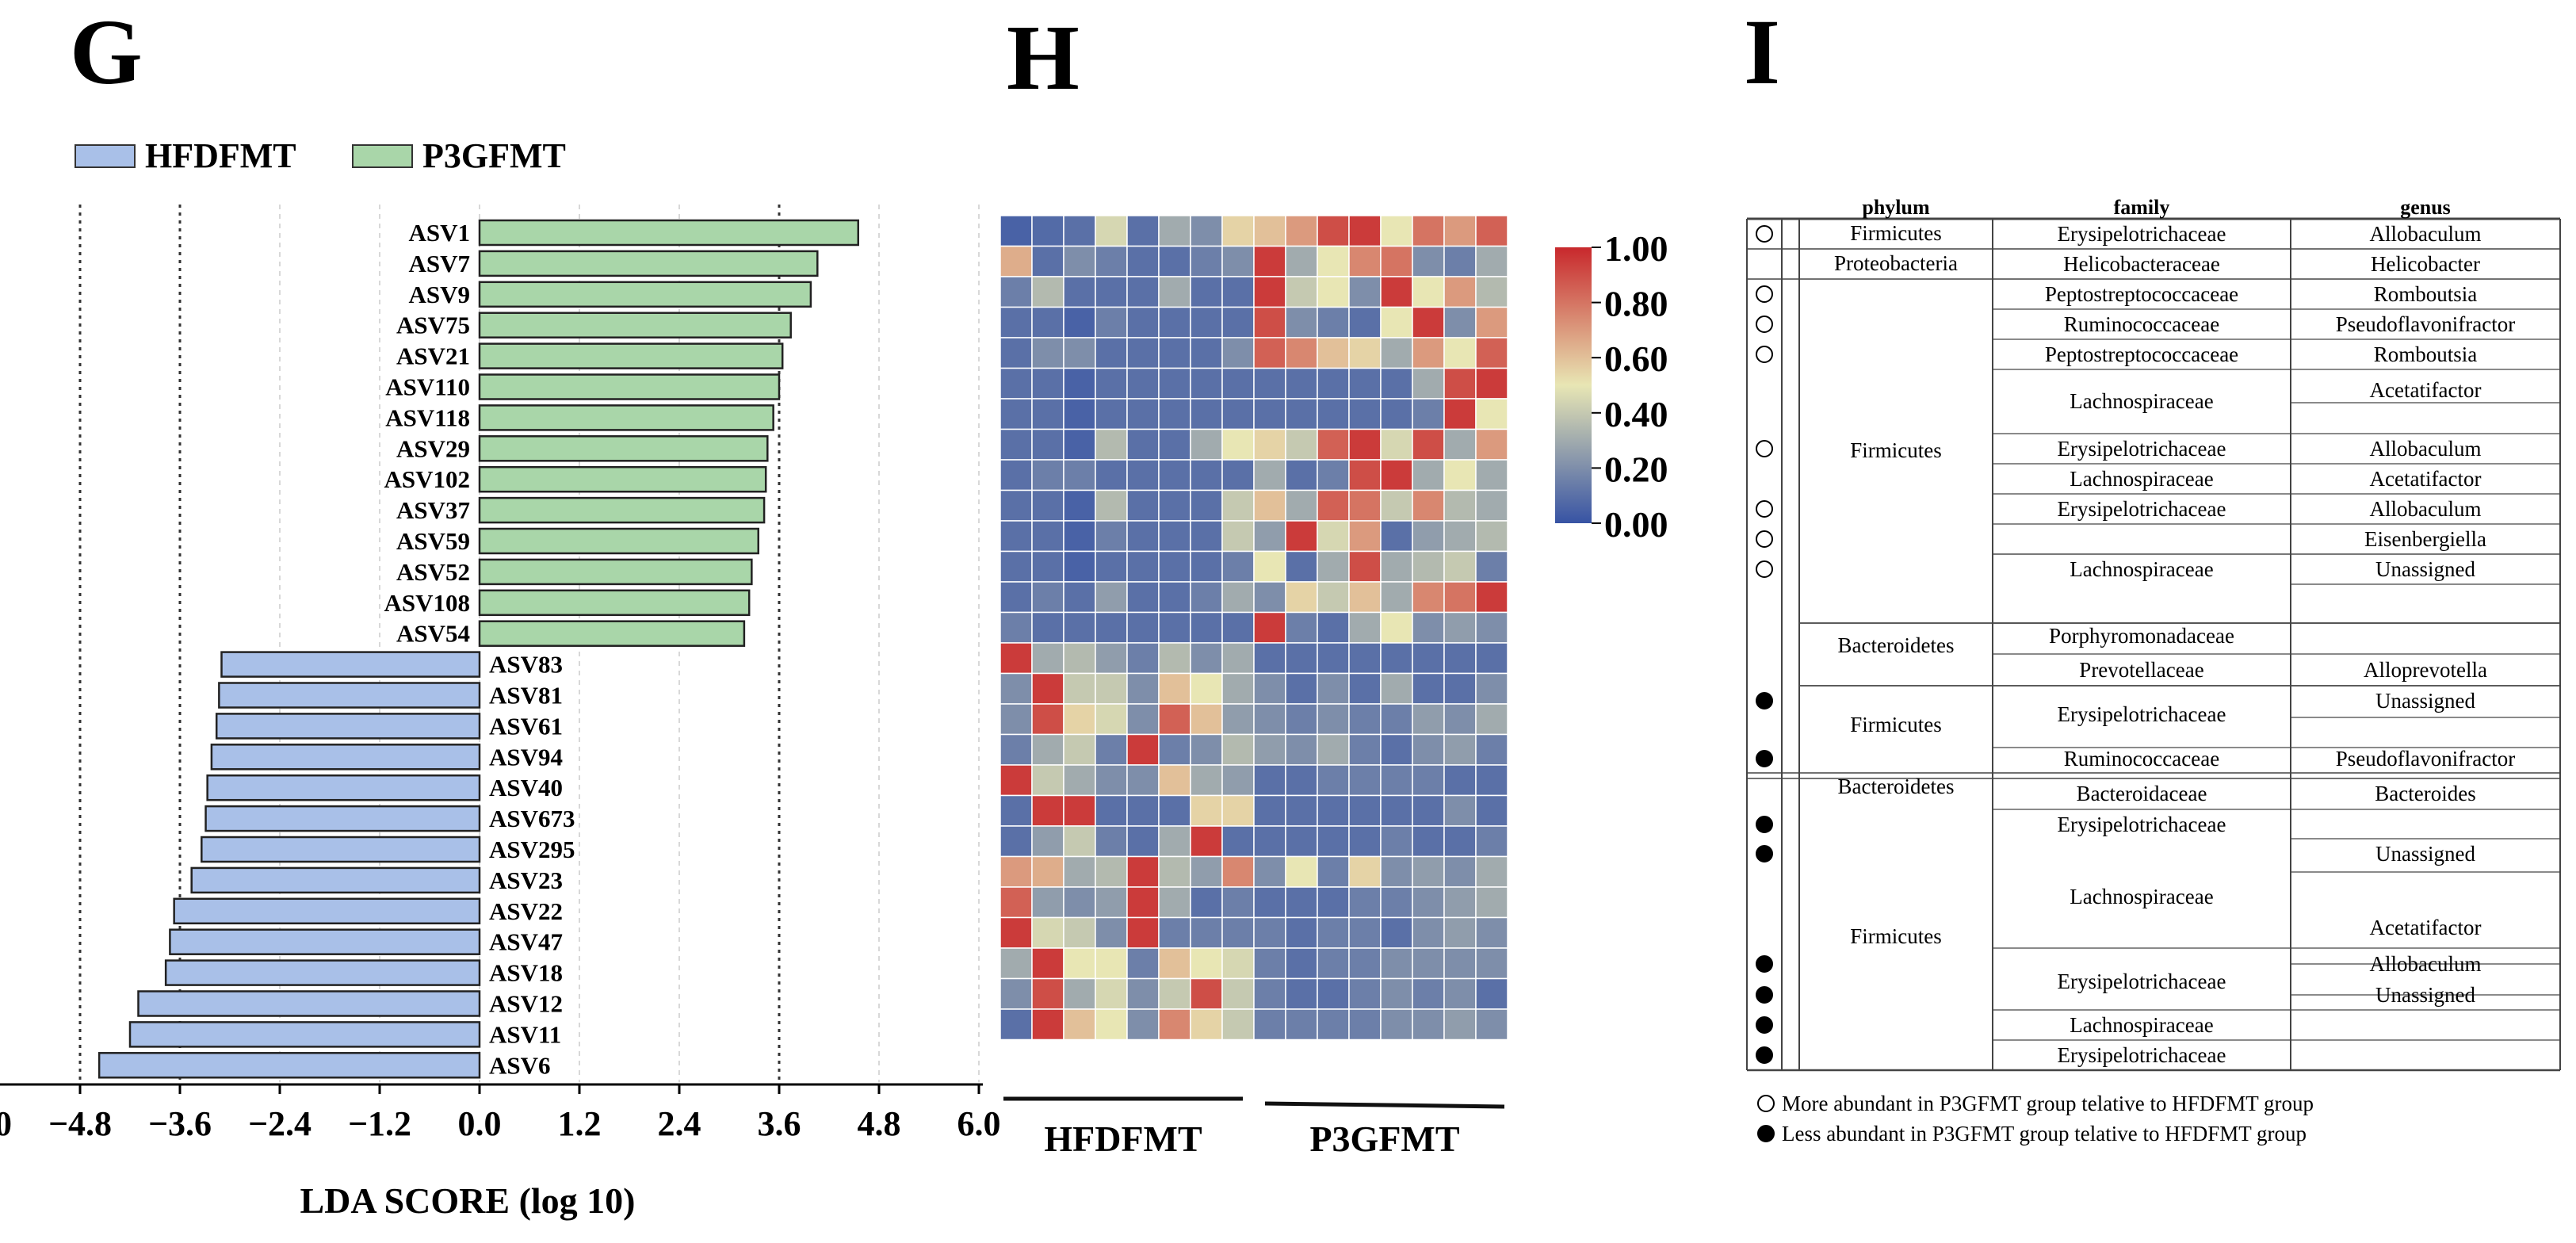 The height and width of the screenshot is (1243, 2576). What do you see at coordinates (526, 787) in the screenshot?
I see `bar-label-asv40: ASV40` at bounding box center [526, 787].